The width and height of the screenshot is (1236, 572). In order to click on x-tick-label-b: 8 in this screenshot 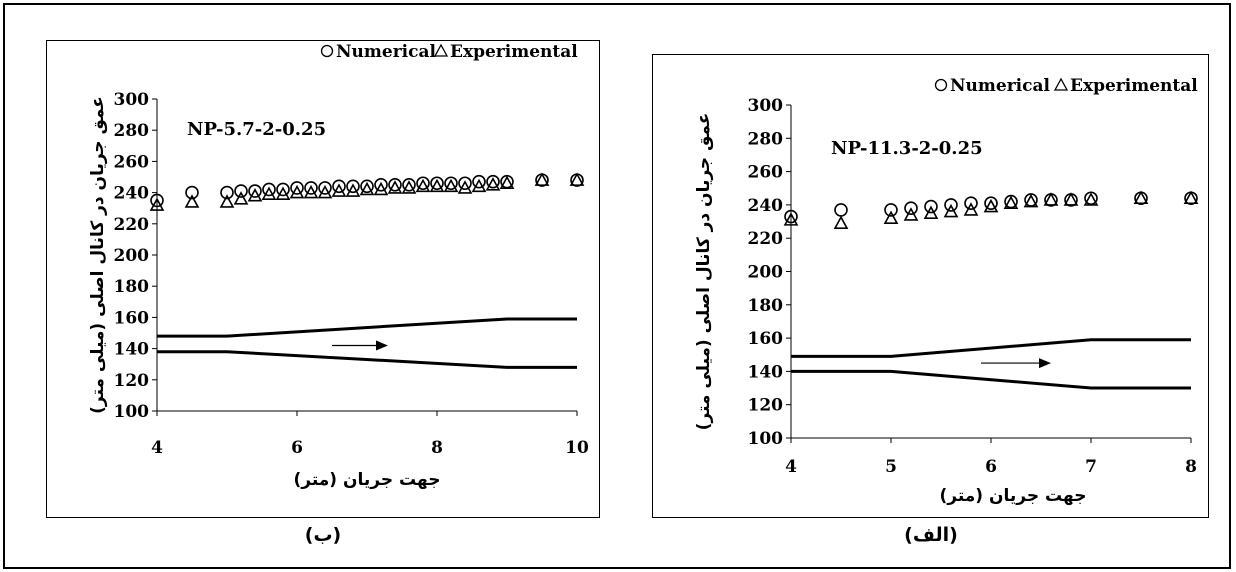, I will do `click(437, 448)`.